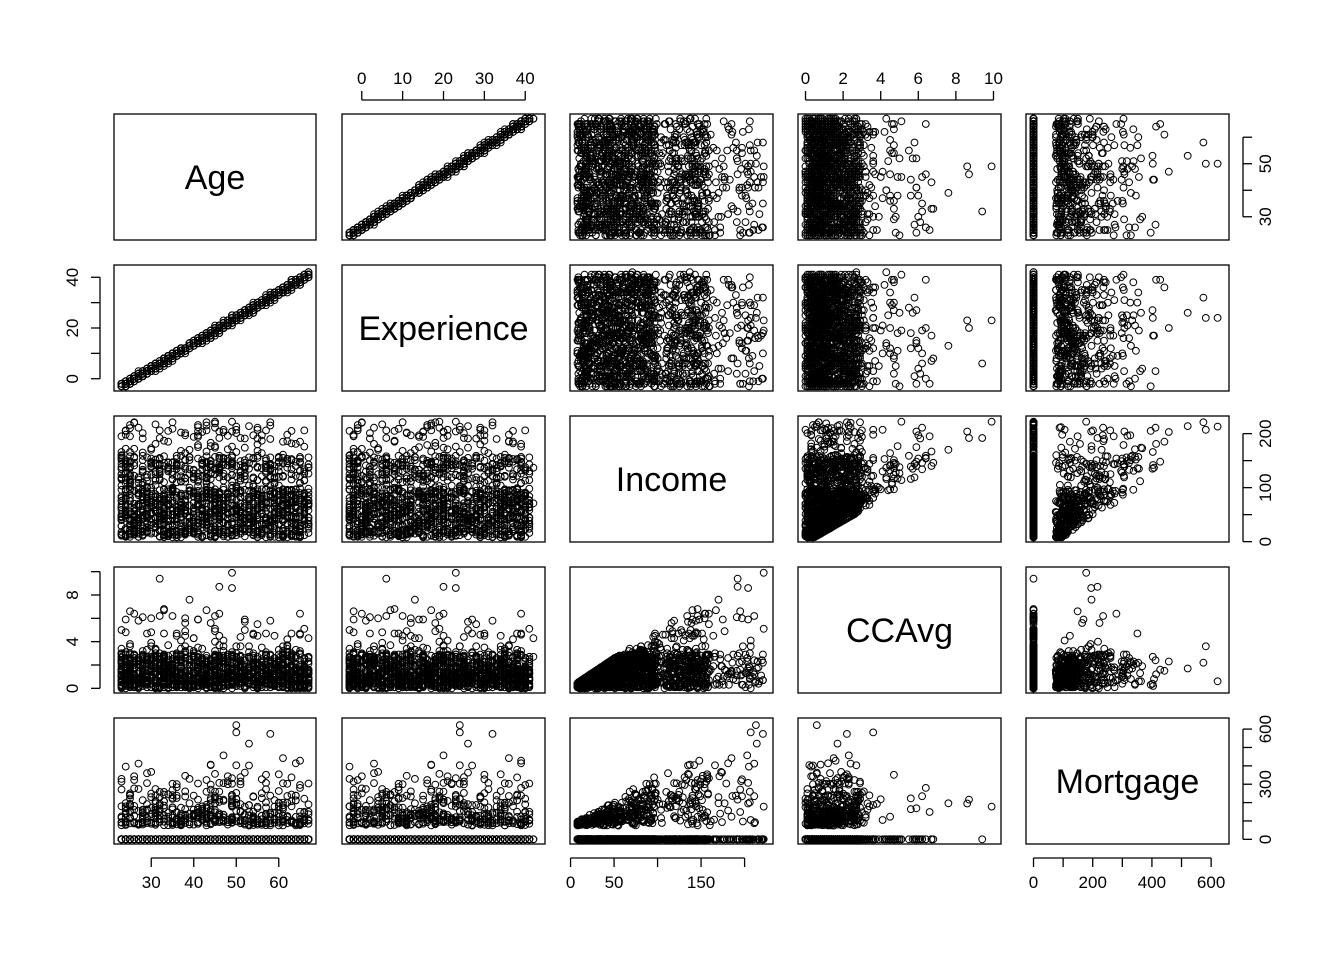  I want to click on panel-age-vs-mortgage, so click(1127, 177).